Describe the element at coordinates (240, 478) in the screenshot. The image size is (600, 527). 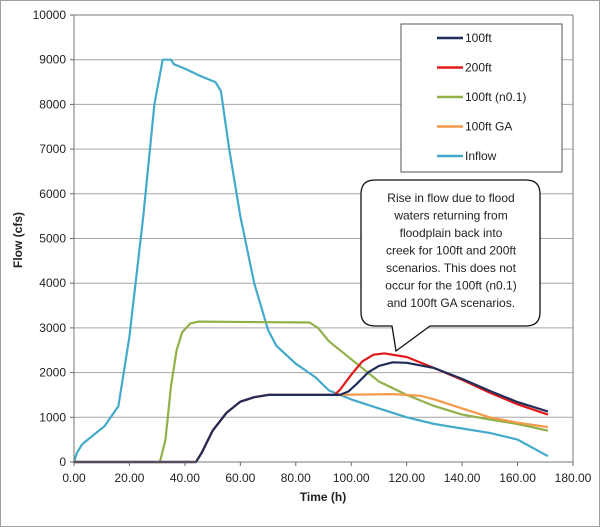
I see `x-tick-label: 60.00` at that location.